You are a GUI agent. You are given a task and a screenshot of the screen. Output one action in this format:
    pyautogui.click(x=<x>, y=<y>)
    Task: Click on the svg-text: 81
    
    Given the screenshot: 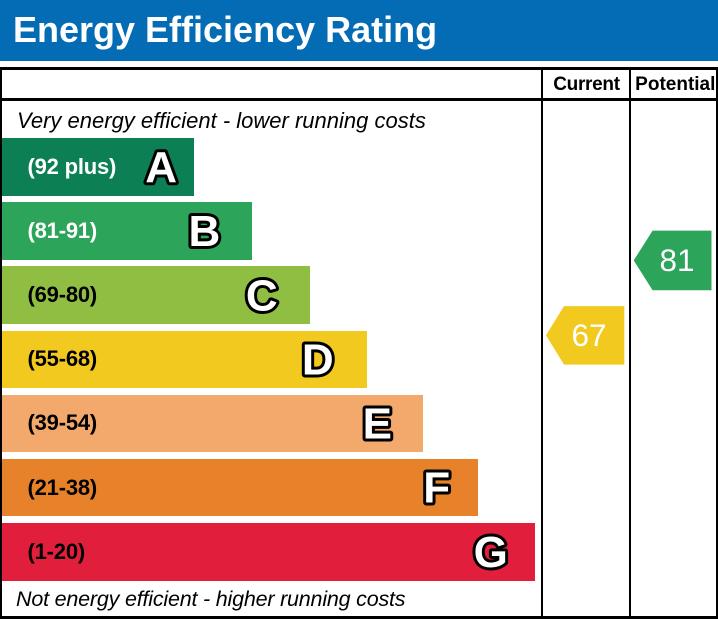 What is the action you would take?
    pyautogui.click(x=676, y=260)
    